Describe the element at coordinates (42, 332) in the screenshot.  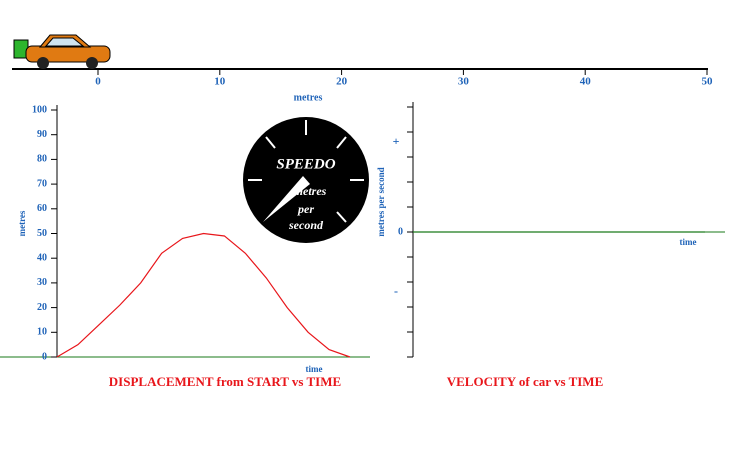
I see `y-tick-label: 10` at that location.